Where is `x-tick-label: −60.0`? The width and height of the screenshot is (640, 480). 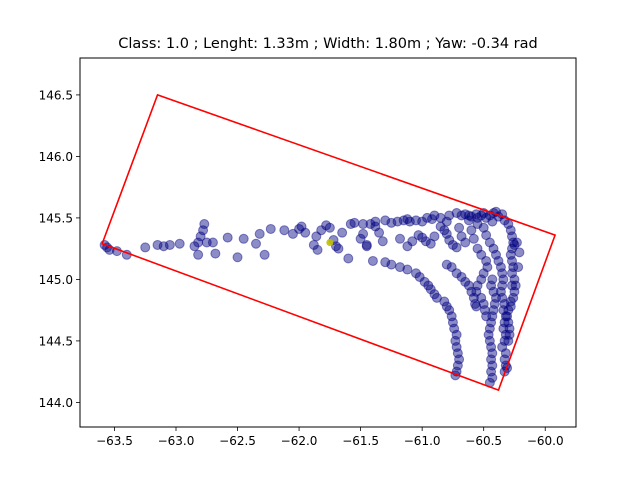 x-tick-label: −60.0 is located at coordinates (545, 441).